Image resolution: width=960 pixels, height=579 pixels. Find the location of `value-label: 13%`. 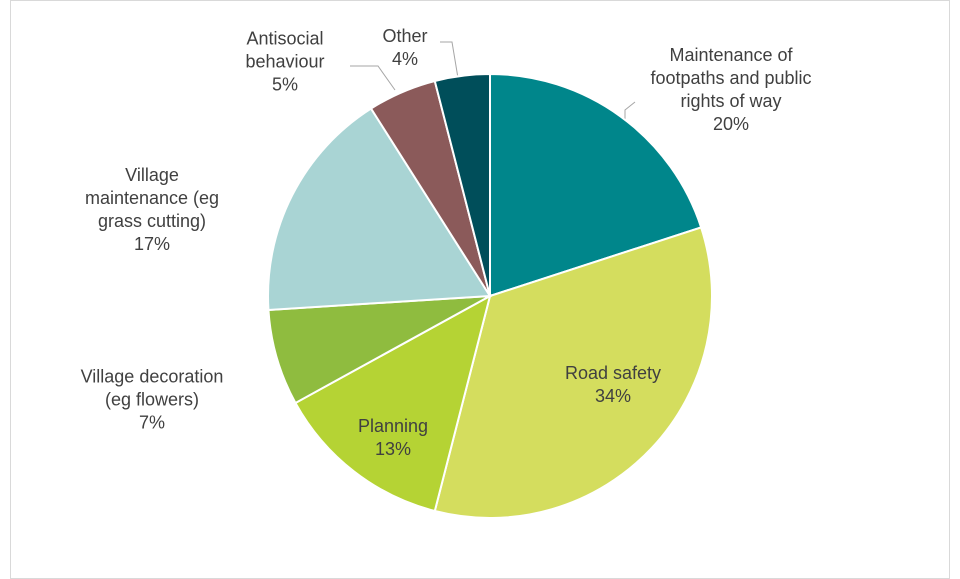

value-label: 13% is located at coordinates (393, 449).